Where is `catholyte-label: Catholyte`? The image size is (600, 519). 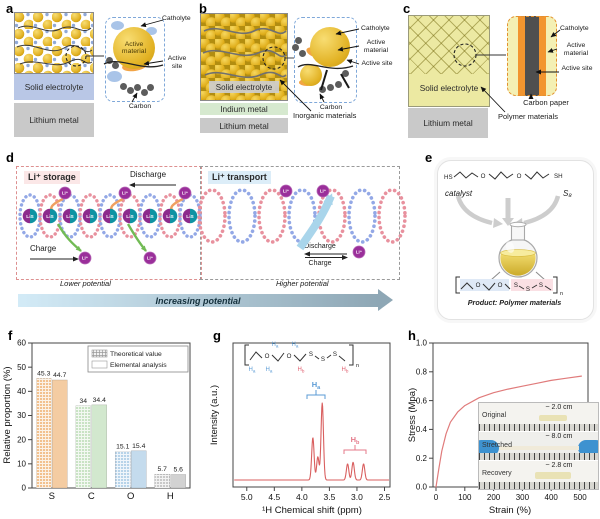 catholyte-label: Catholyte is located at coordinates (574, 28).